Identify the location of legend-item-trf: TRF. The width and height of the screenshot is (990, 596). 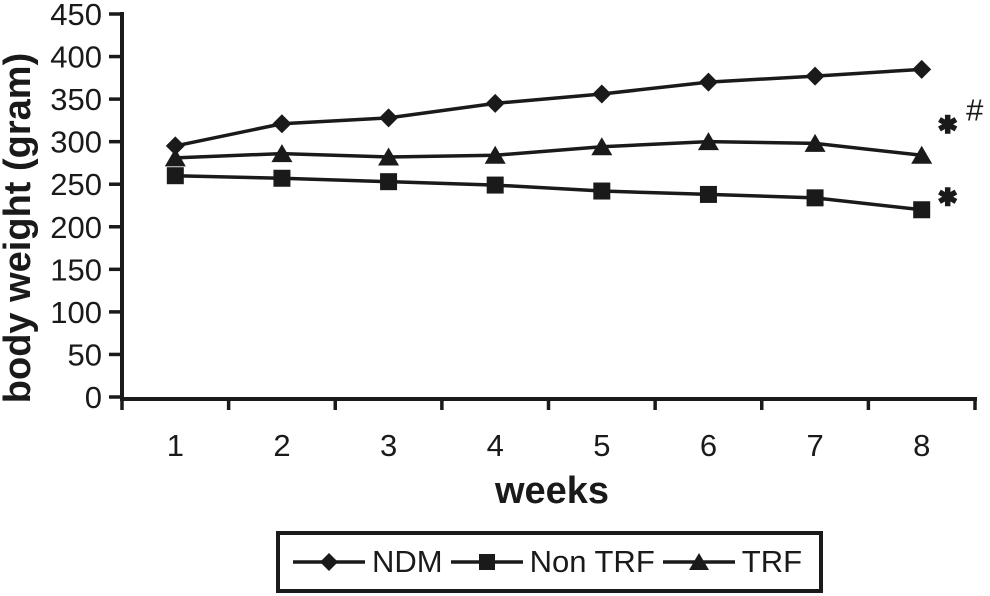
(734, 562).